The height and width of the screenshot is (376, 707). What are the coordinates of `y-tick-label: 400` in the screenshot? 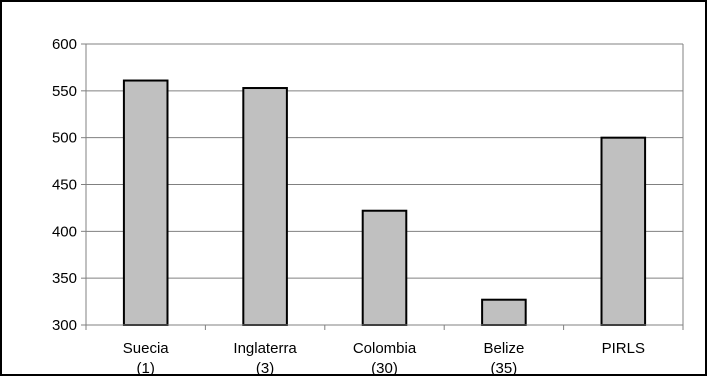 It's located at (64, 231).